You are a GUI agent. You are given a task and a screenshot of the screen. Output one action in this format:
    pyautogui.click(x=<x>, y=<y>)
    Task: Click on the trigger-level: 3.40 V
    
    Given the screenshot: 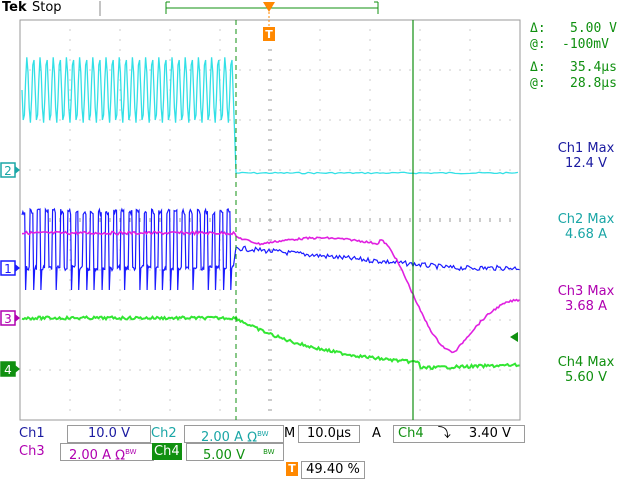 What is the action you would take?
    pyautogui.click(x=489, y=433)
    